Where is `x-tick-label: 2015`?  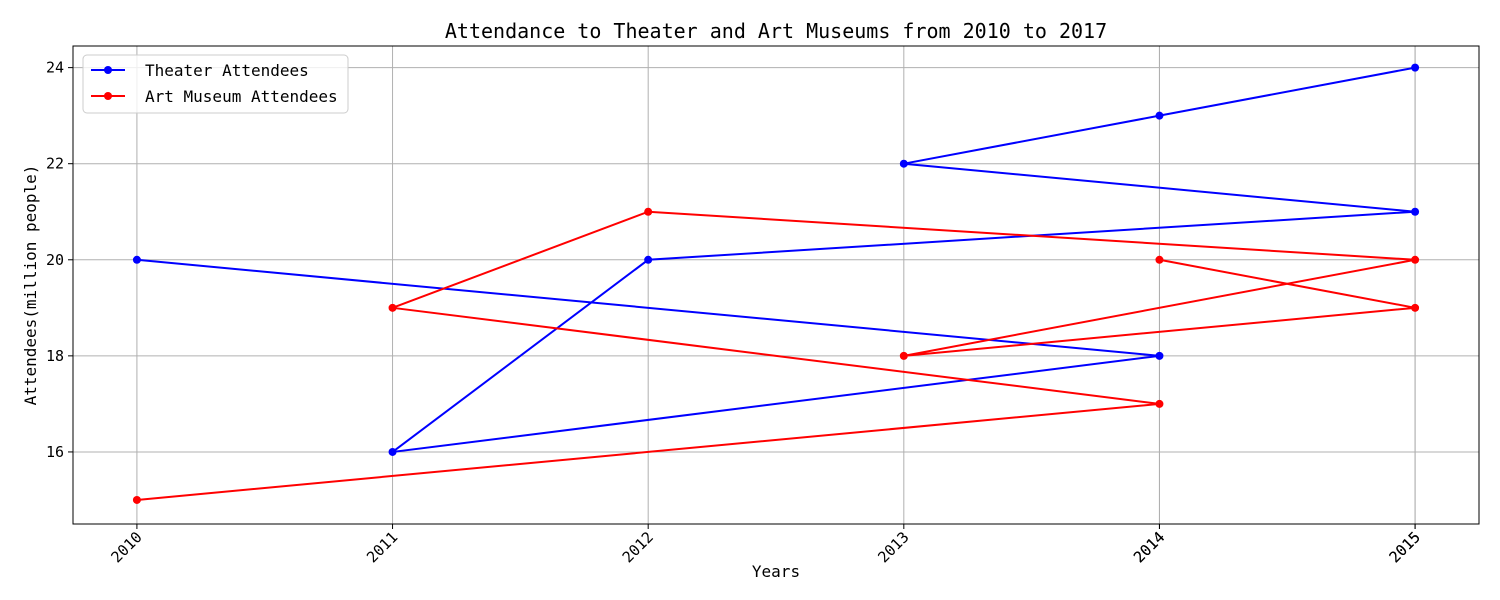 x-tick-label: 2015 is located at coordinates (1405, 547).